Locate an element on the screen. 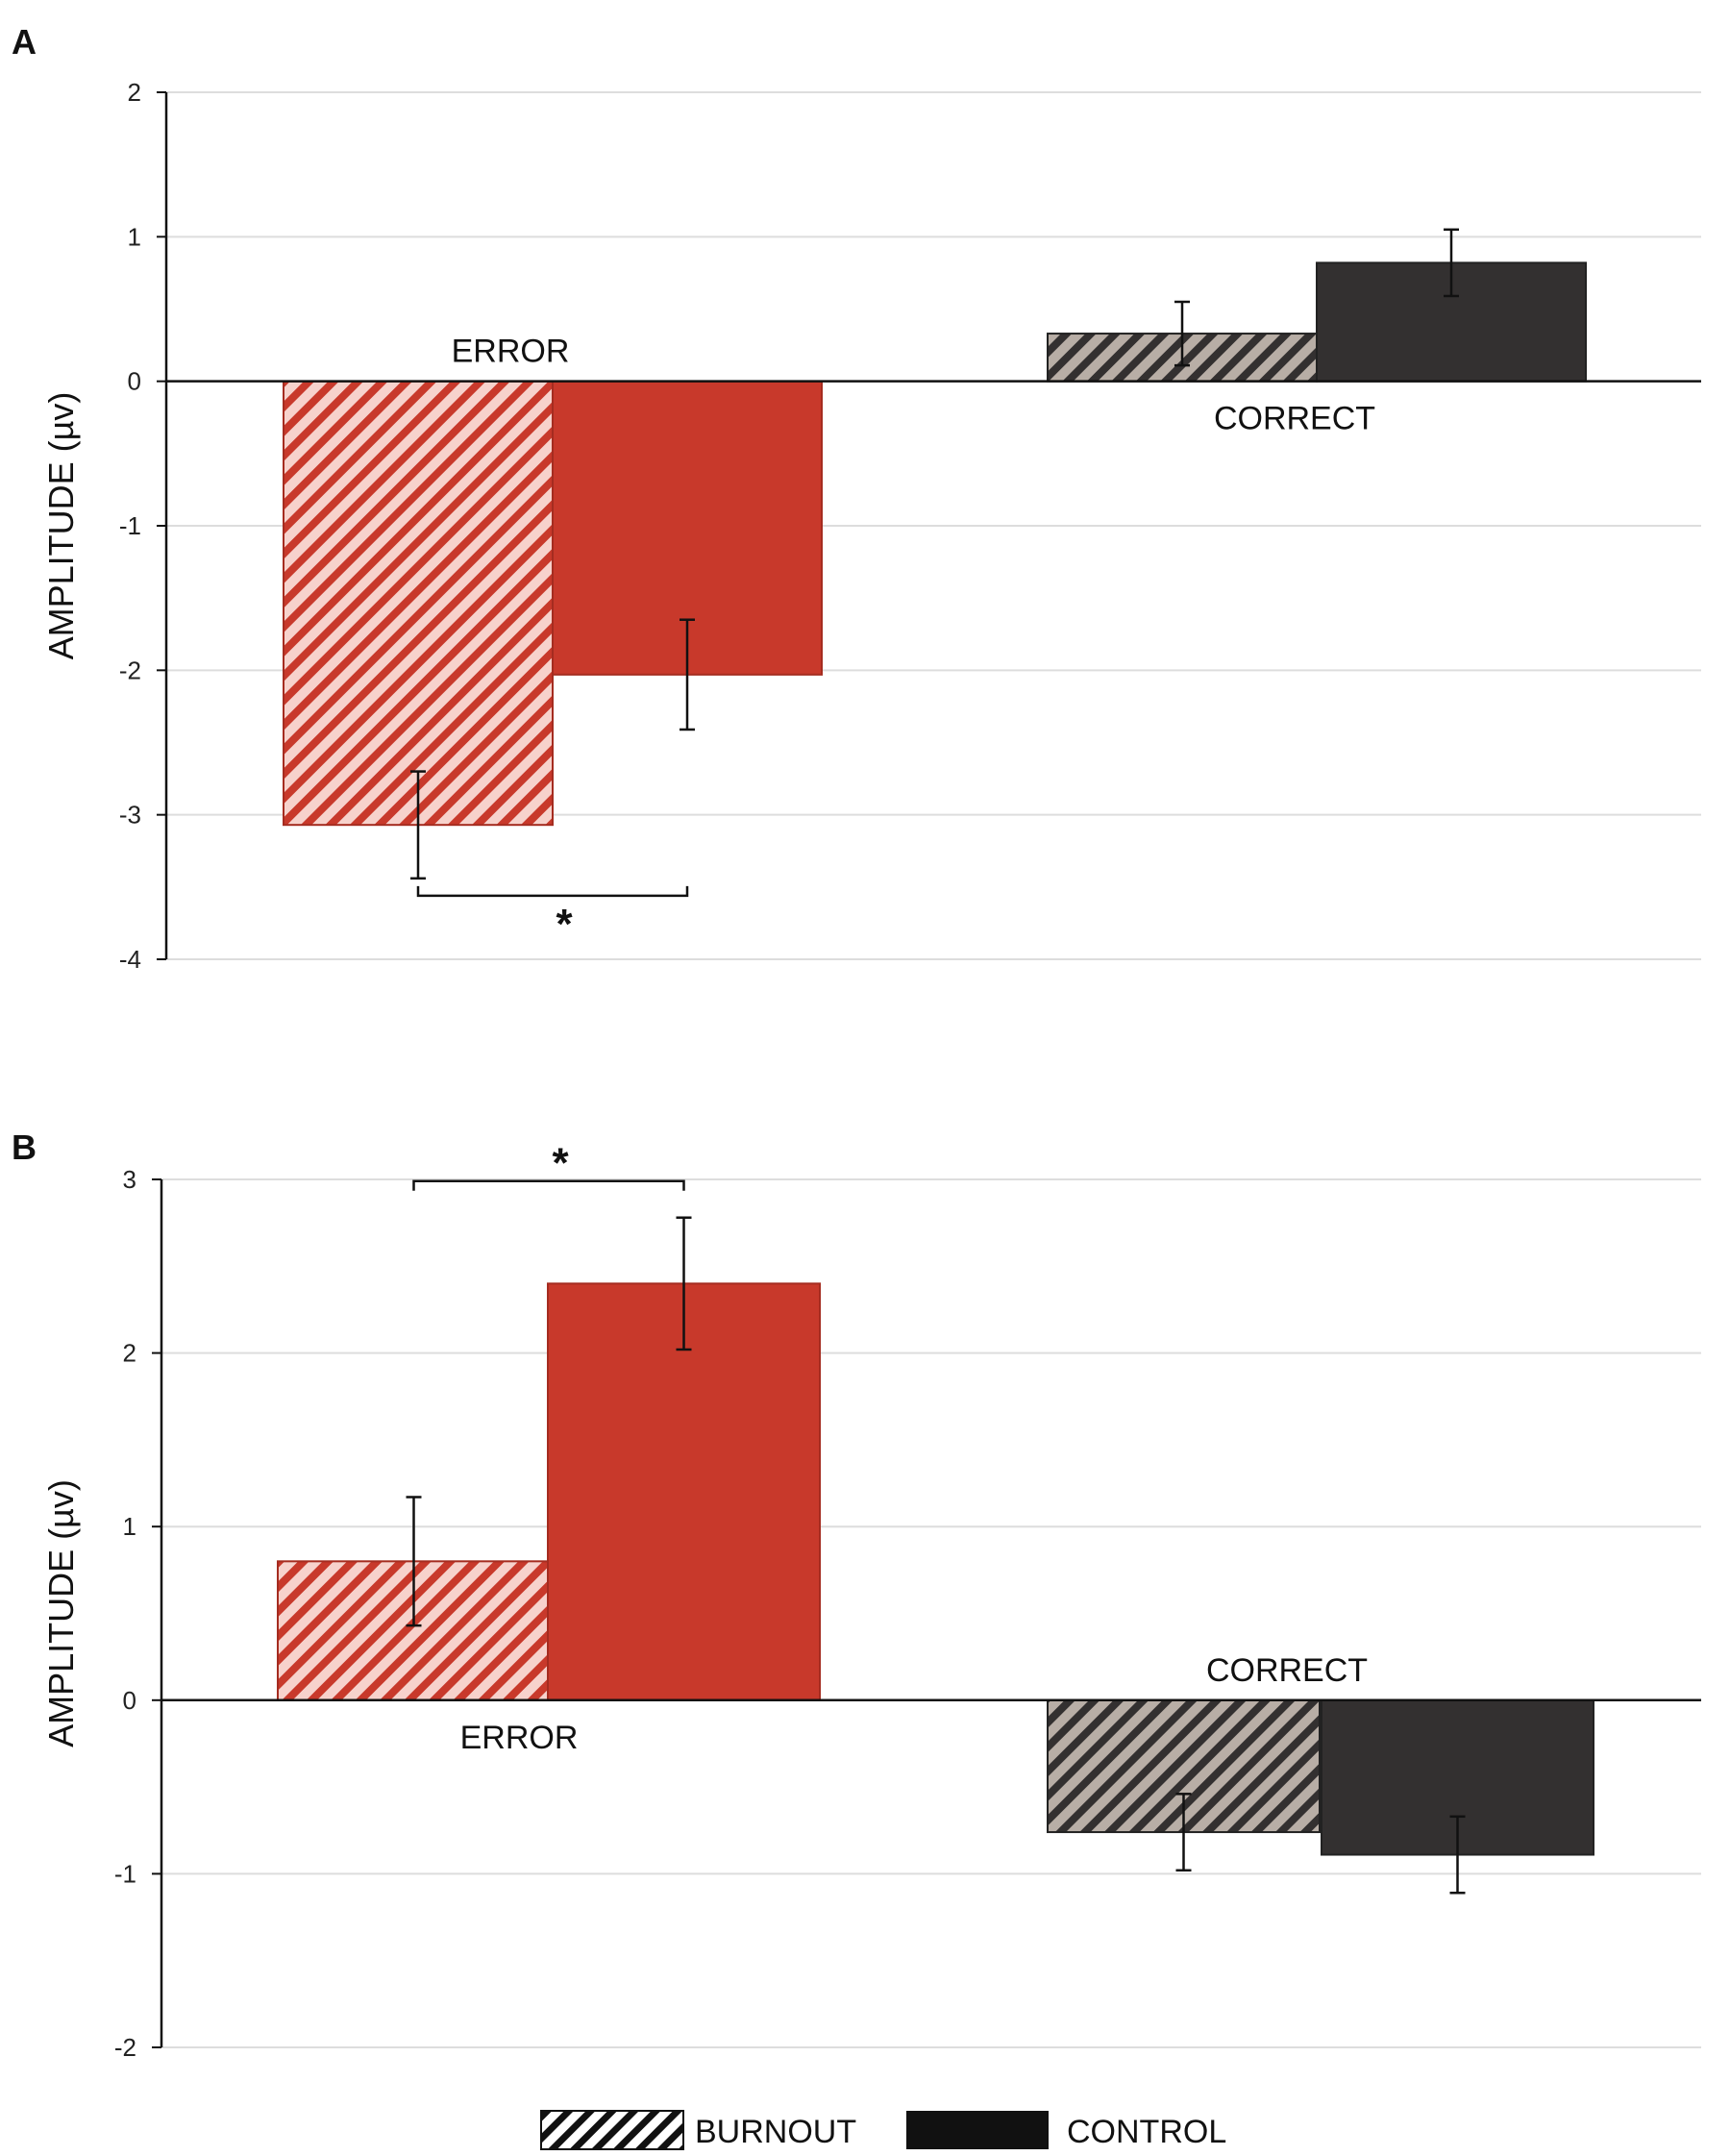 The height and width of the screenshot is (2156, 1730). legend-control-label: CONTROL is located at coordinates (1146, 2132).